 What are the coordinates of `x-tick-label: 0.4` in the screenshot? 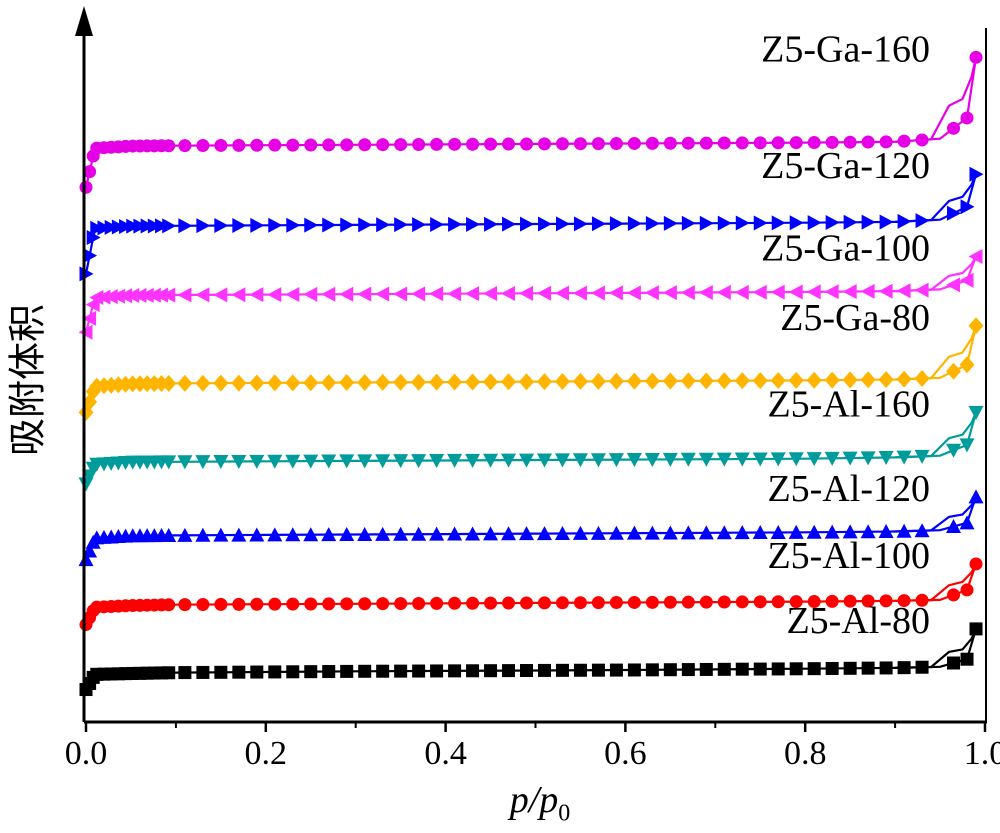 It's located at (445, 753).